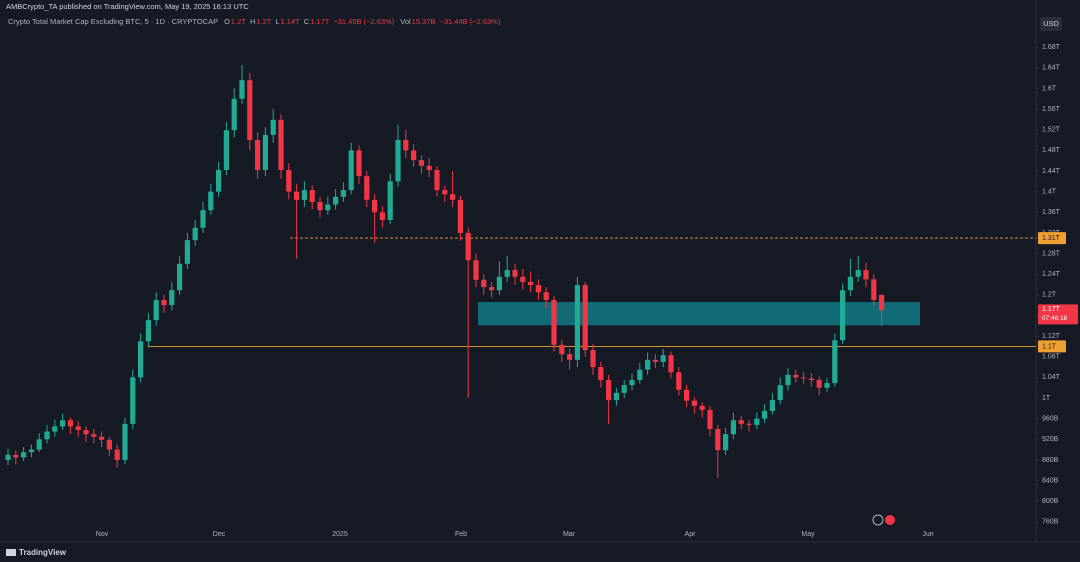 The height and width of the screenshot is (562, 1080). I want to click on y-tick-label: 1.6T, so click(1049, 88).